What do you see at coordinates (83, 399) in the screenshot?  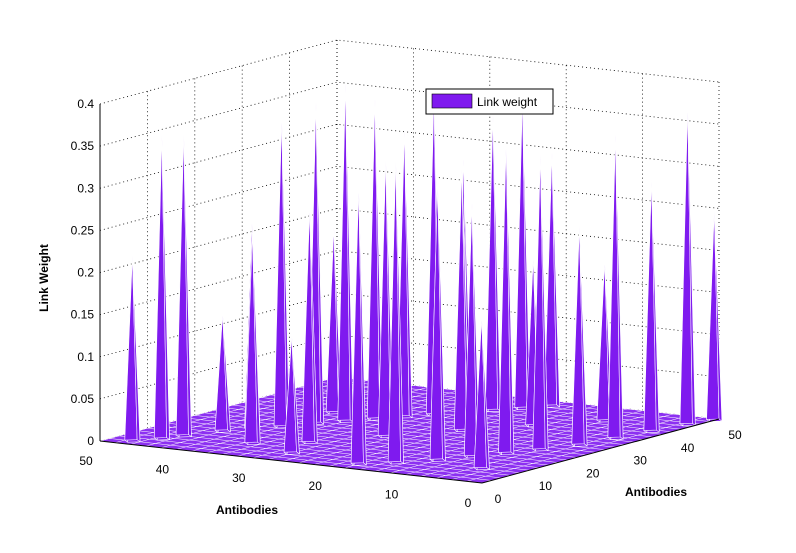 I see `z-tick-label: 0.05` at bounding box center [83, 399].